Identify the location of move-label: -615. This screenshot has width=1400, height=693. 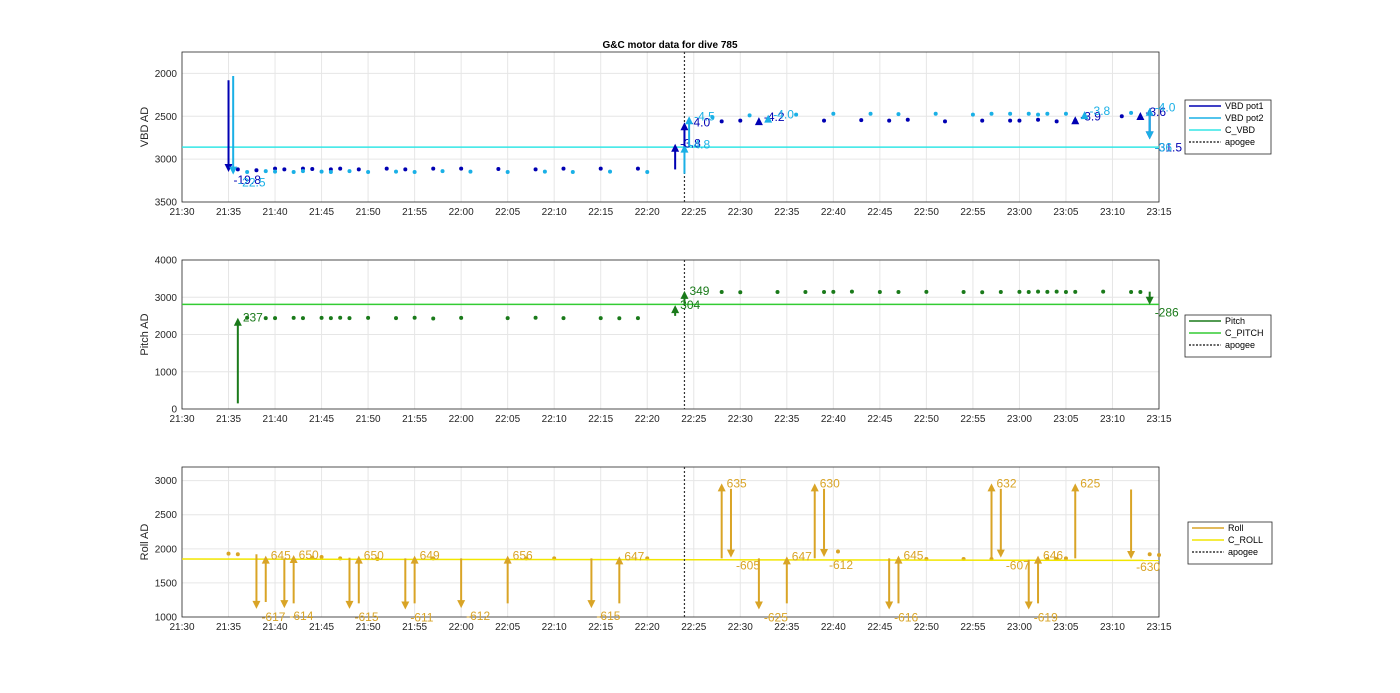
(608, 616).